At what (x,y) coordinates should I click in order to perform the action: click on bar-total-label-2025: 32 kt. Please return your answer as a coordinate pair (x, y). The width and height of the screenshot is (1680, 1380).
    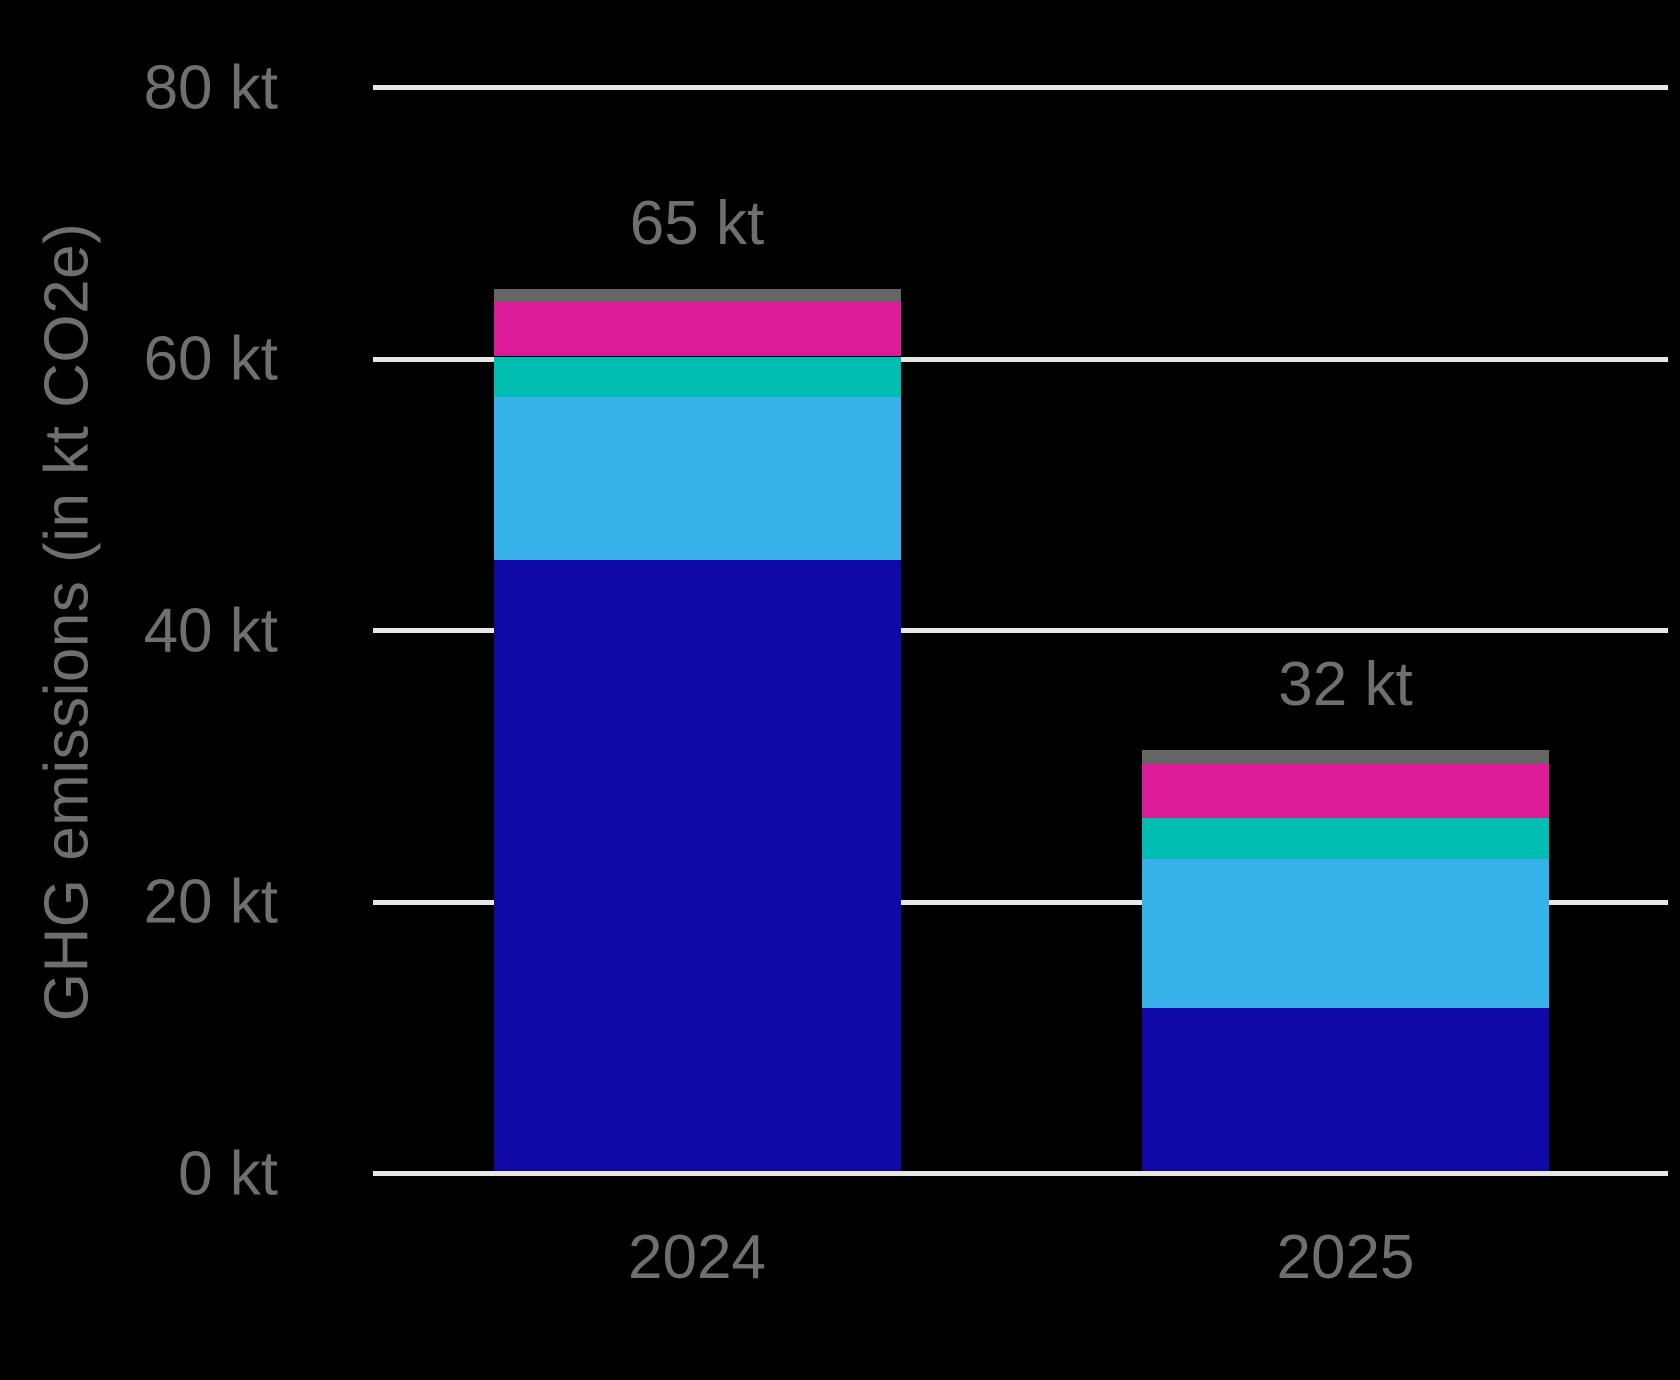
    Looking at the image, I should click on (1345, 685).